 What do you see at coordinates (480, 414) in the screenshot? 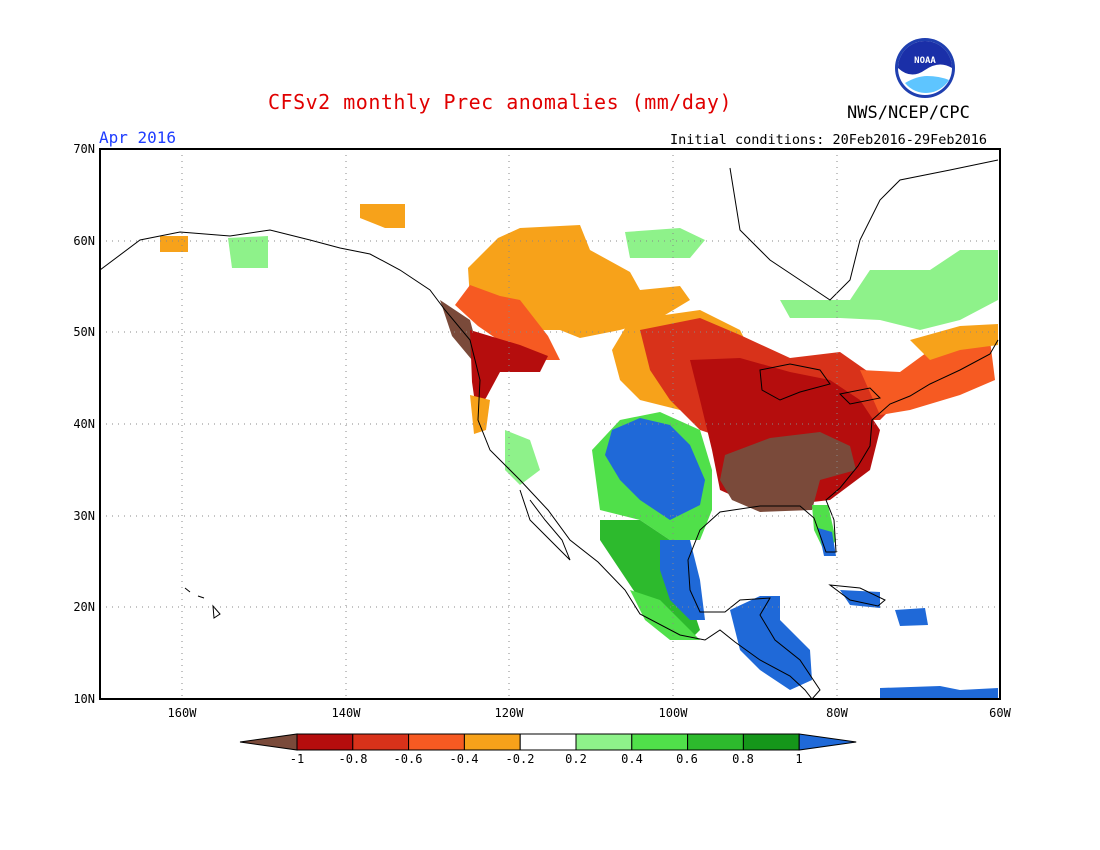
I see `anomaly-west-orange` at bounding box center [480, 414].